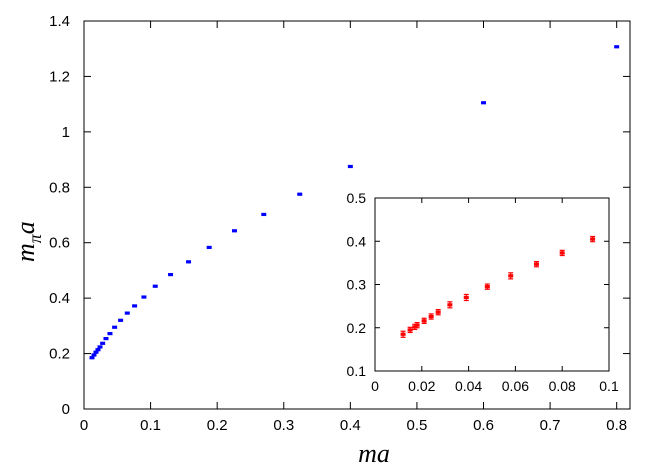 Image resolution: width=664 pixels, height=465 pixels. What do you see at coordinates (25, 252) in the screenshot?
I see `y-axis-label-main: m` at bounding box center [25, 252].